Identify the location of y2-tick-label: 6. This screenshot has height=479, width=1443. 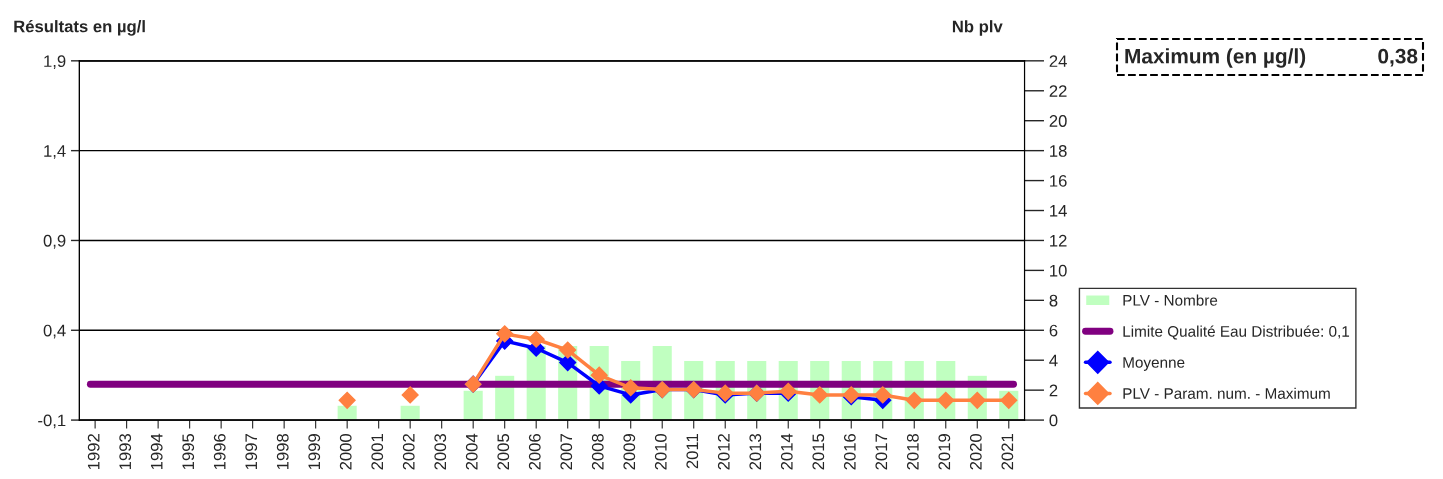
(1053, 330).